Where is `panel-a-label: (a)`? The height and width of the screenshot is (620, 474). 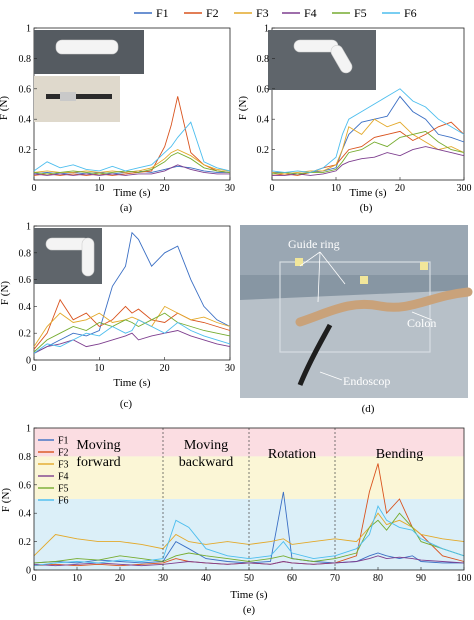 panel-a-label: (a) is located at coordinates (126, 208).